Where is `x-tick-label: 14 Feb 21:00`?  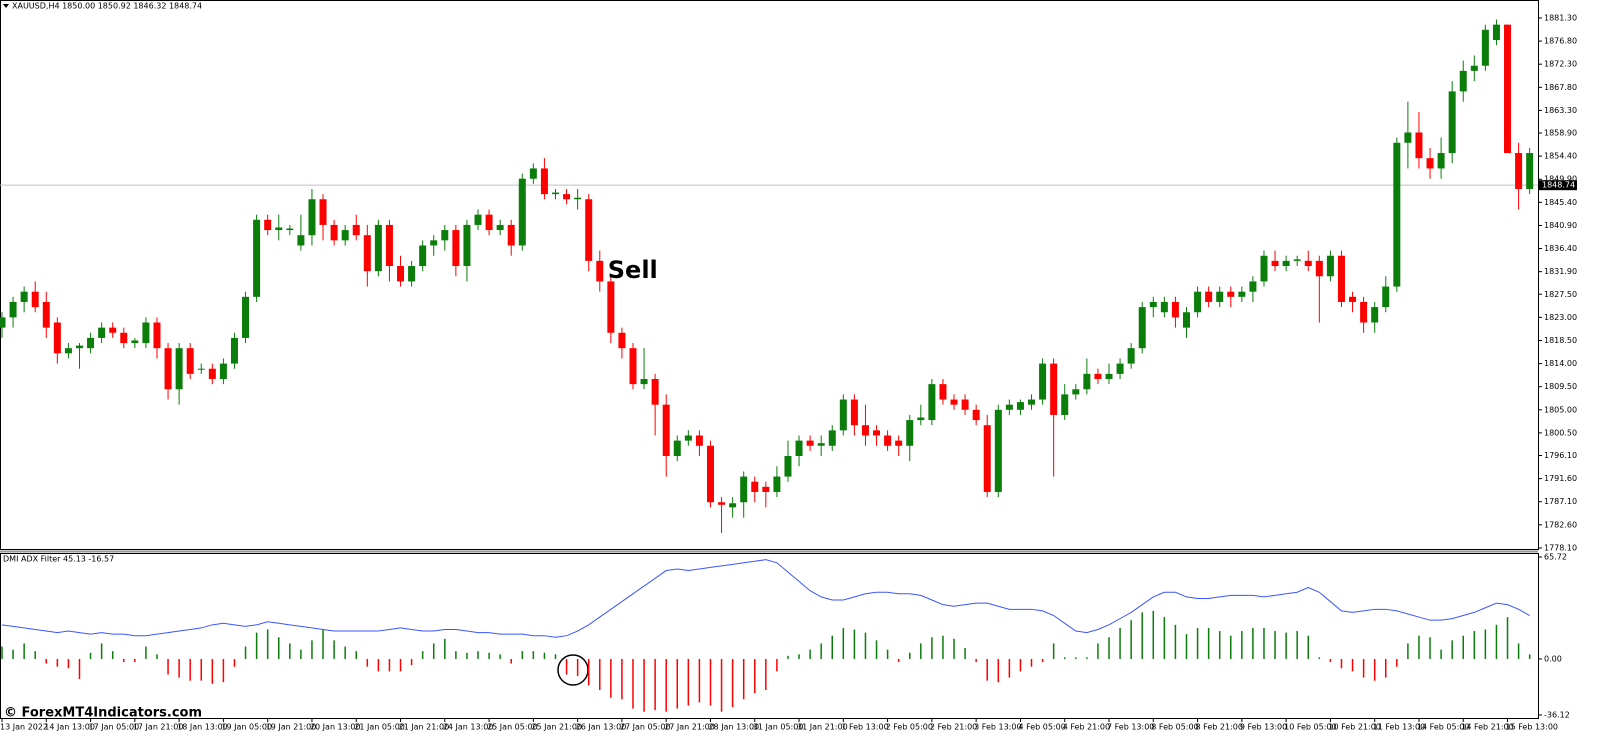 x-tick-label: 14 Feb 21:00 is located at coordinates (1487, 727).